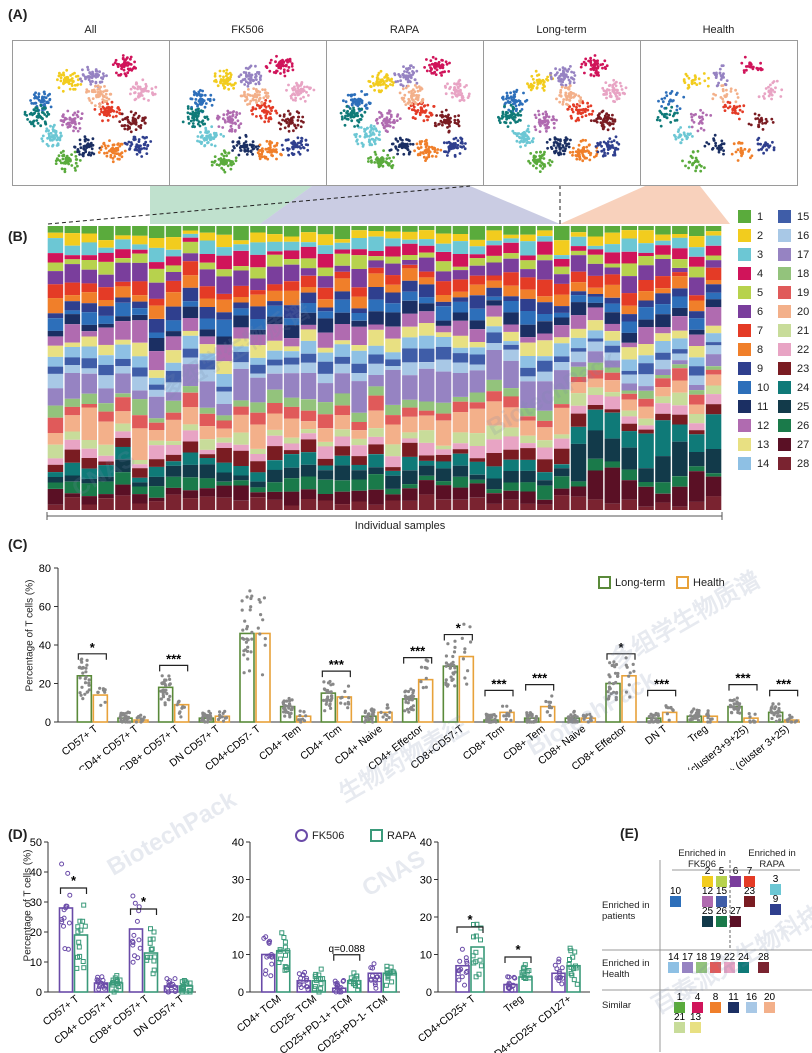 The image size is (812, 1053). What do you see at coordinates (744, 387) in the screenshot?
I see `cluster-swatch` at bounding box center [744, 387].